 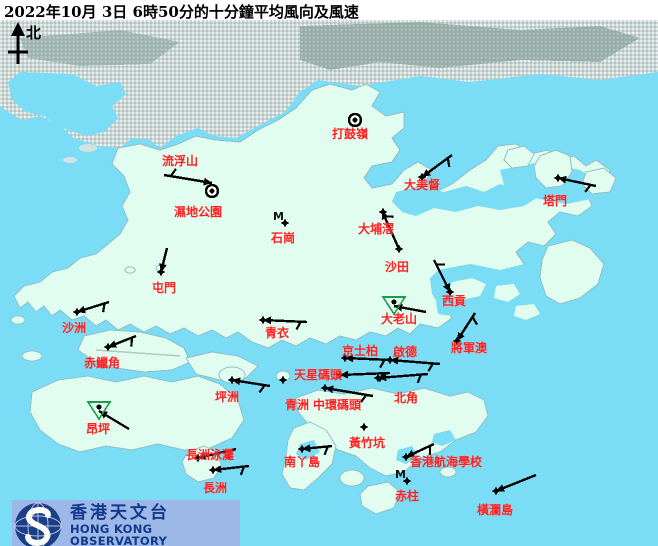 I want to click on station-name-label: 沙洲, so click(x=74, y=328).